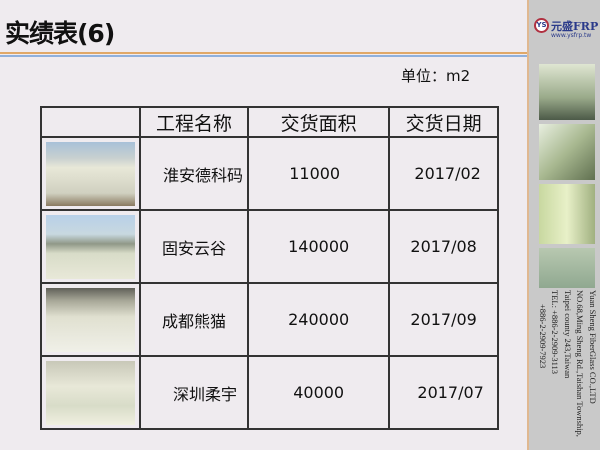  What do you see at coordinates (443, 319) in the screenshot?
I see `project-date: 2017/09` at bounding box center [443, 319].